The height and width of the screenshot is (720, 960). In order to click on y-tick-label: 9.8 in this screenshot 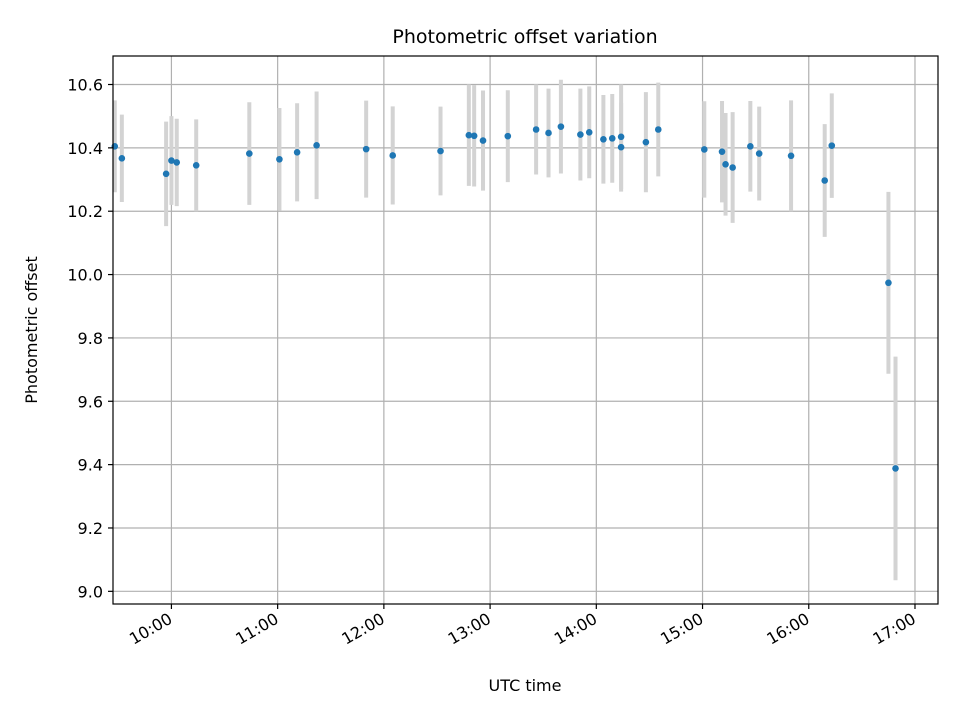, I will do `click(90, 338)`.